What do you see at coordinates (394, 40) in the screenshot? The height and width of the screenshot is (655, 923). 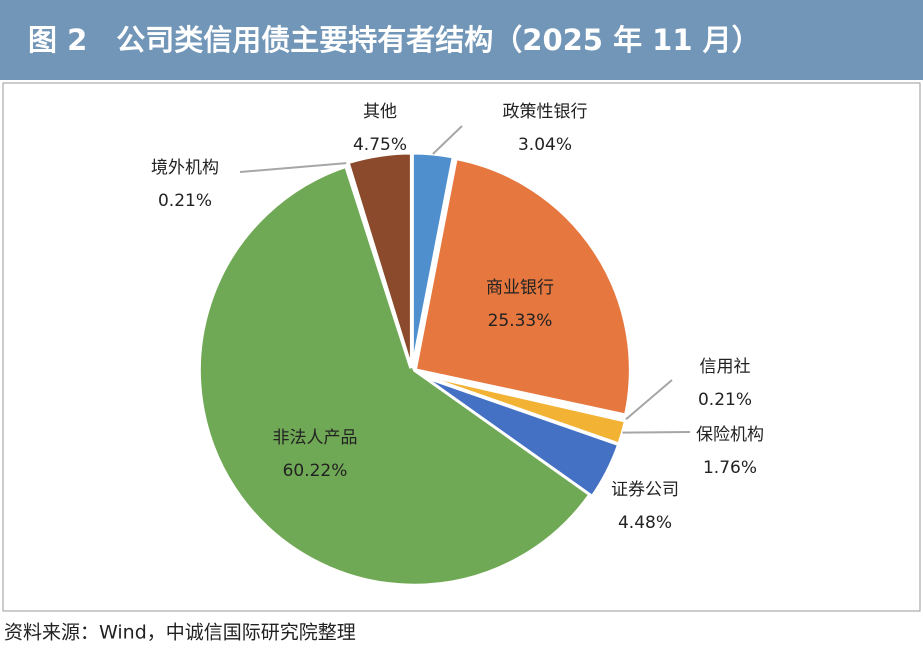 I see `chart-title: 图 2 公司类信用债主要持有者结构（2025 年 11 月）` at bounding box center [394, 40].